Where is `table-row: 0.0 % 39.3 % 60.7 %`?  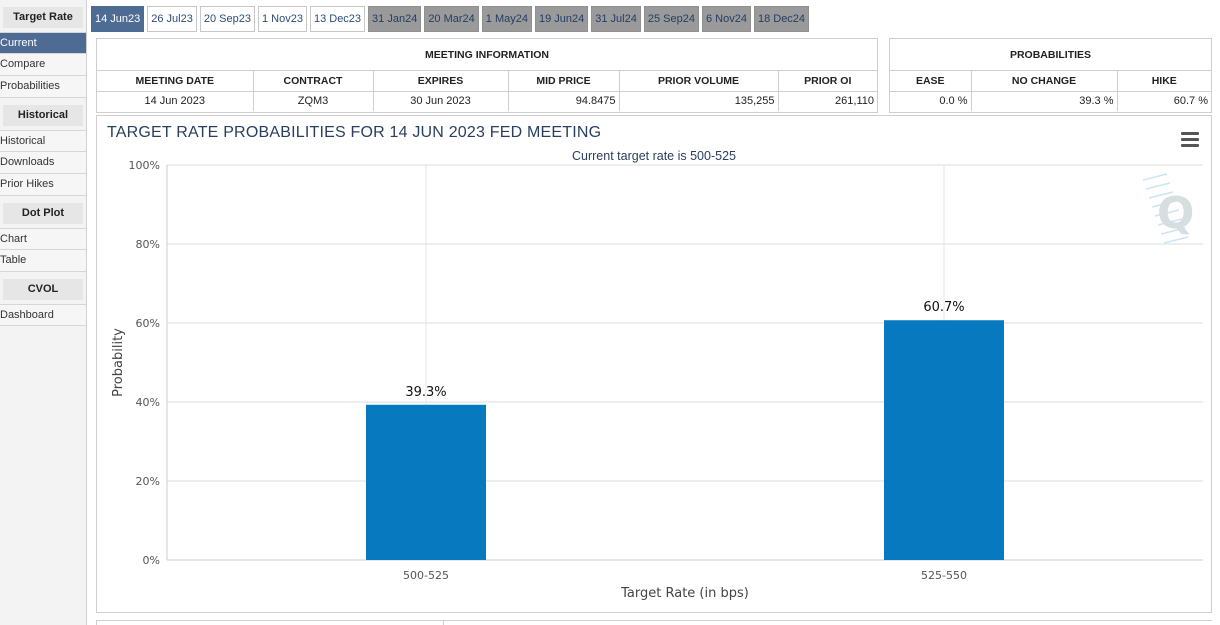
table-row: 0.0 % 39.3 % 60.7 % is located at coordinates (1050, 101).